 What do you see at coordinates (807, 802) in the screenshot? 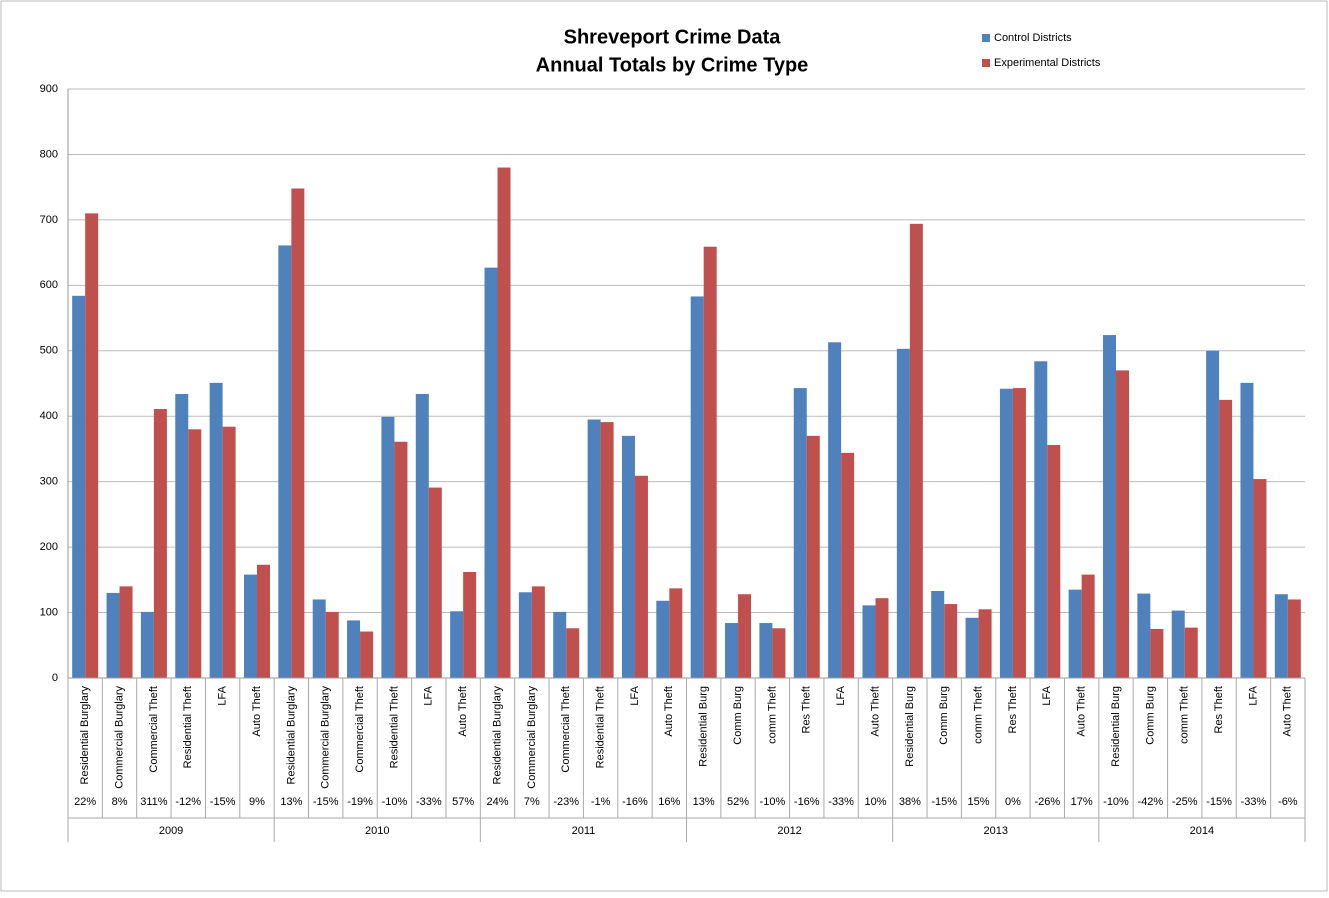
I see `change-label: -16%` at bounding box center [807, 802].